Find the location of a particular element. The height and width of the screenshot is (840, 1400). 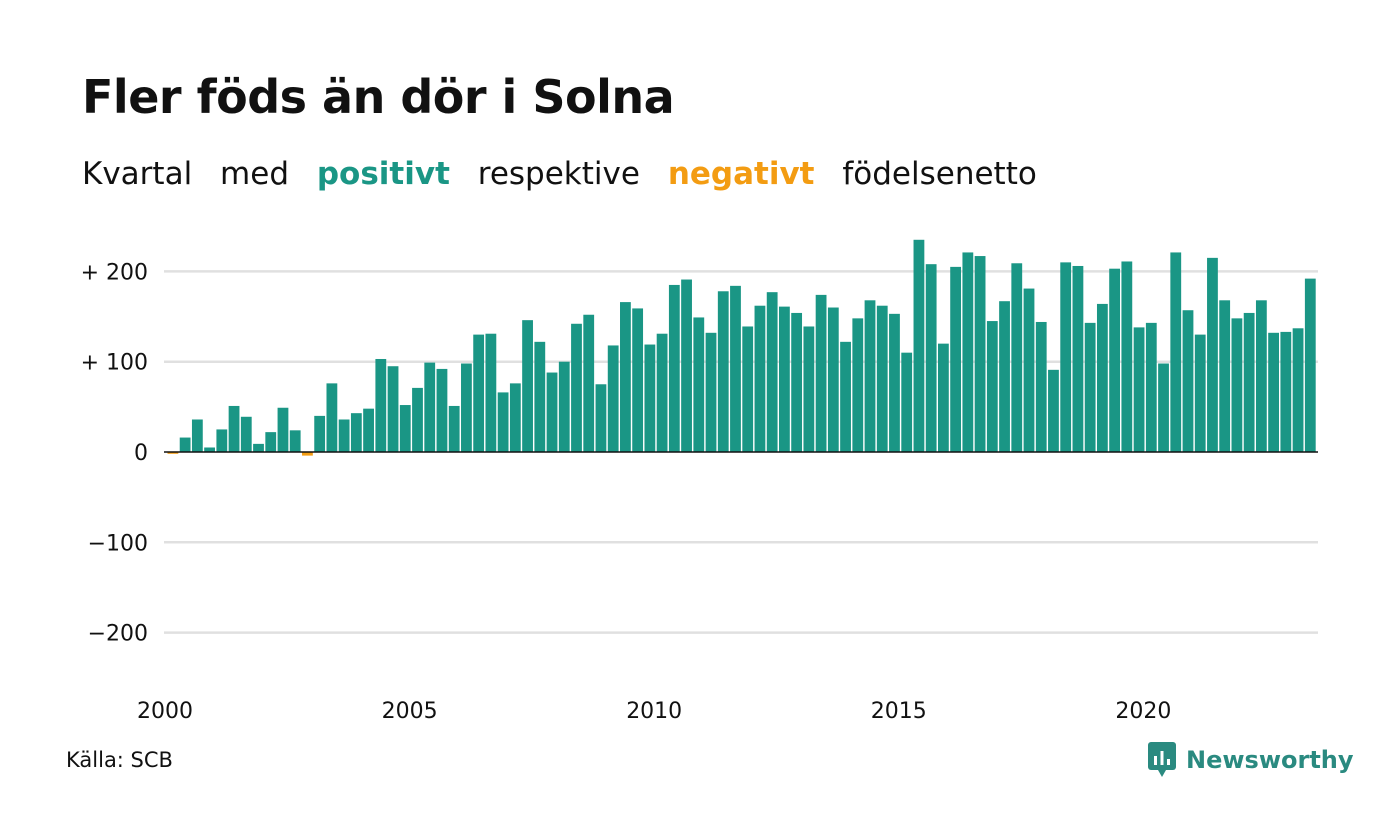

subtitle-text-kvartal: Kvartal is located at coordinates (137, 174).